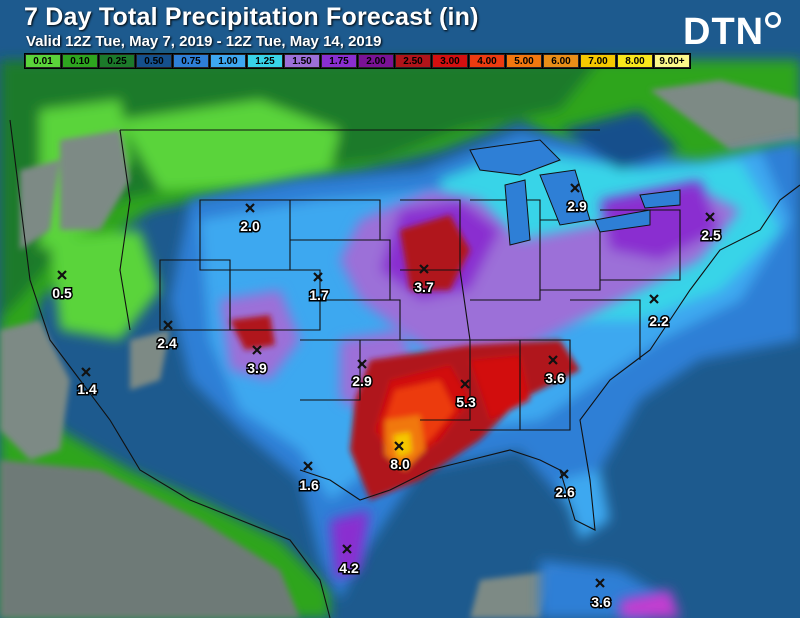 This screenshot has height=618, width=800. I want to click on callout-marker: 2.2, so click(659, 312).